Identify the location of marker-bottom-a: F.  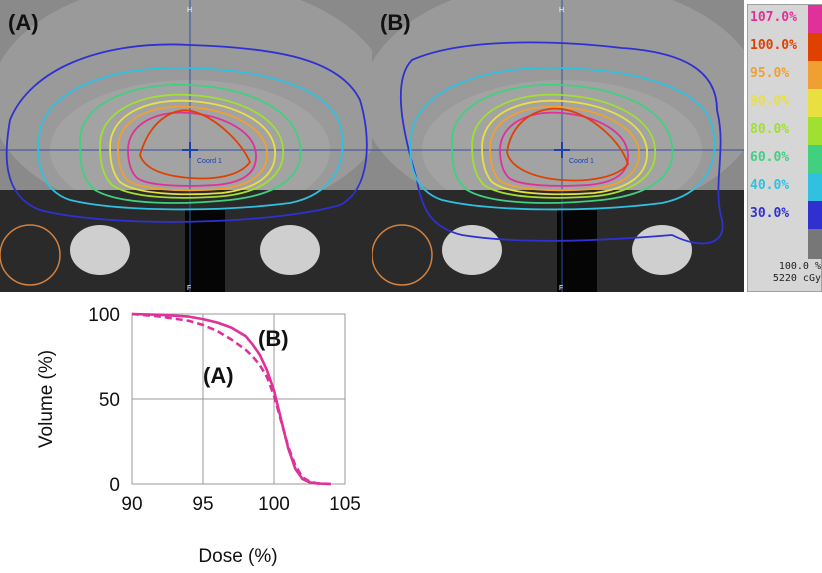
(189, 288).